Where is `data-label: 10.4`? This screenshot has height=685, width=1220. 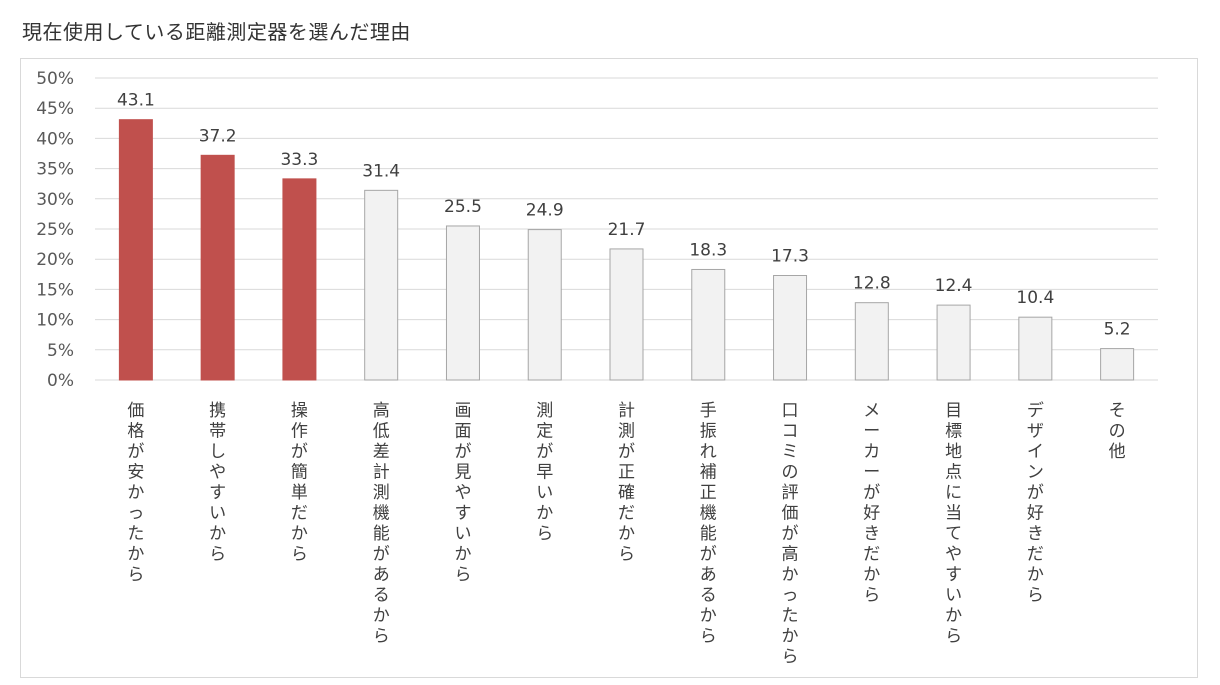 data-label: 10.4 is located at coordinates (1035, 298).